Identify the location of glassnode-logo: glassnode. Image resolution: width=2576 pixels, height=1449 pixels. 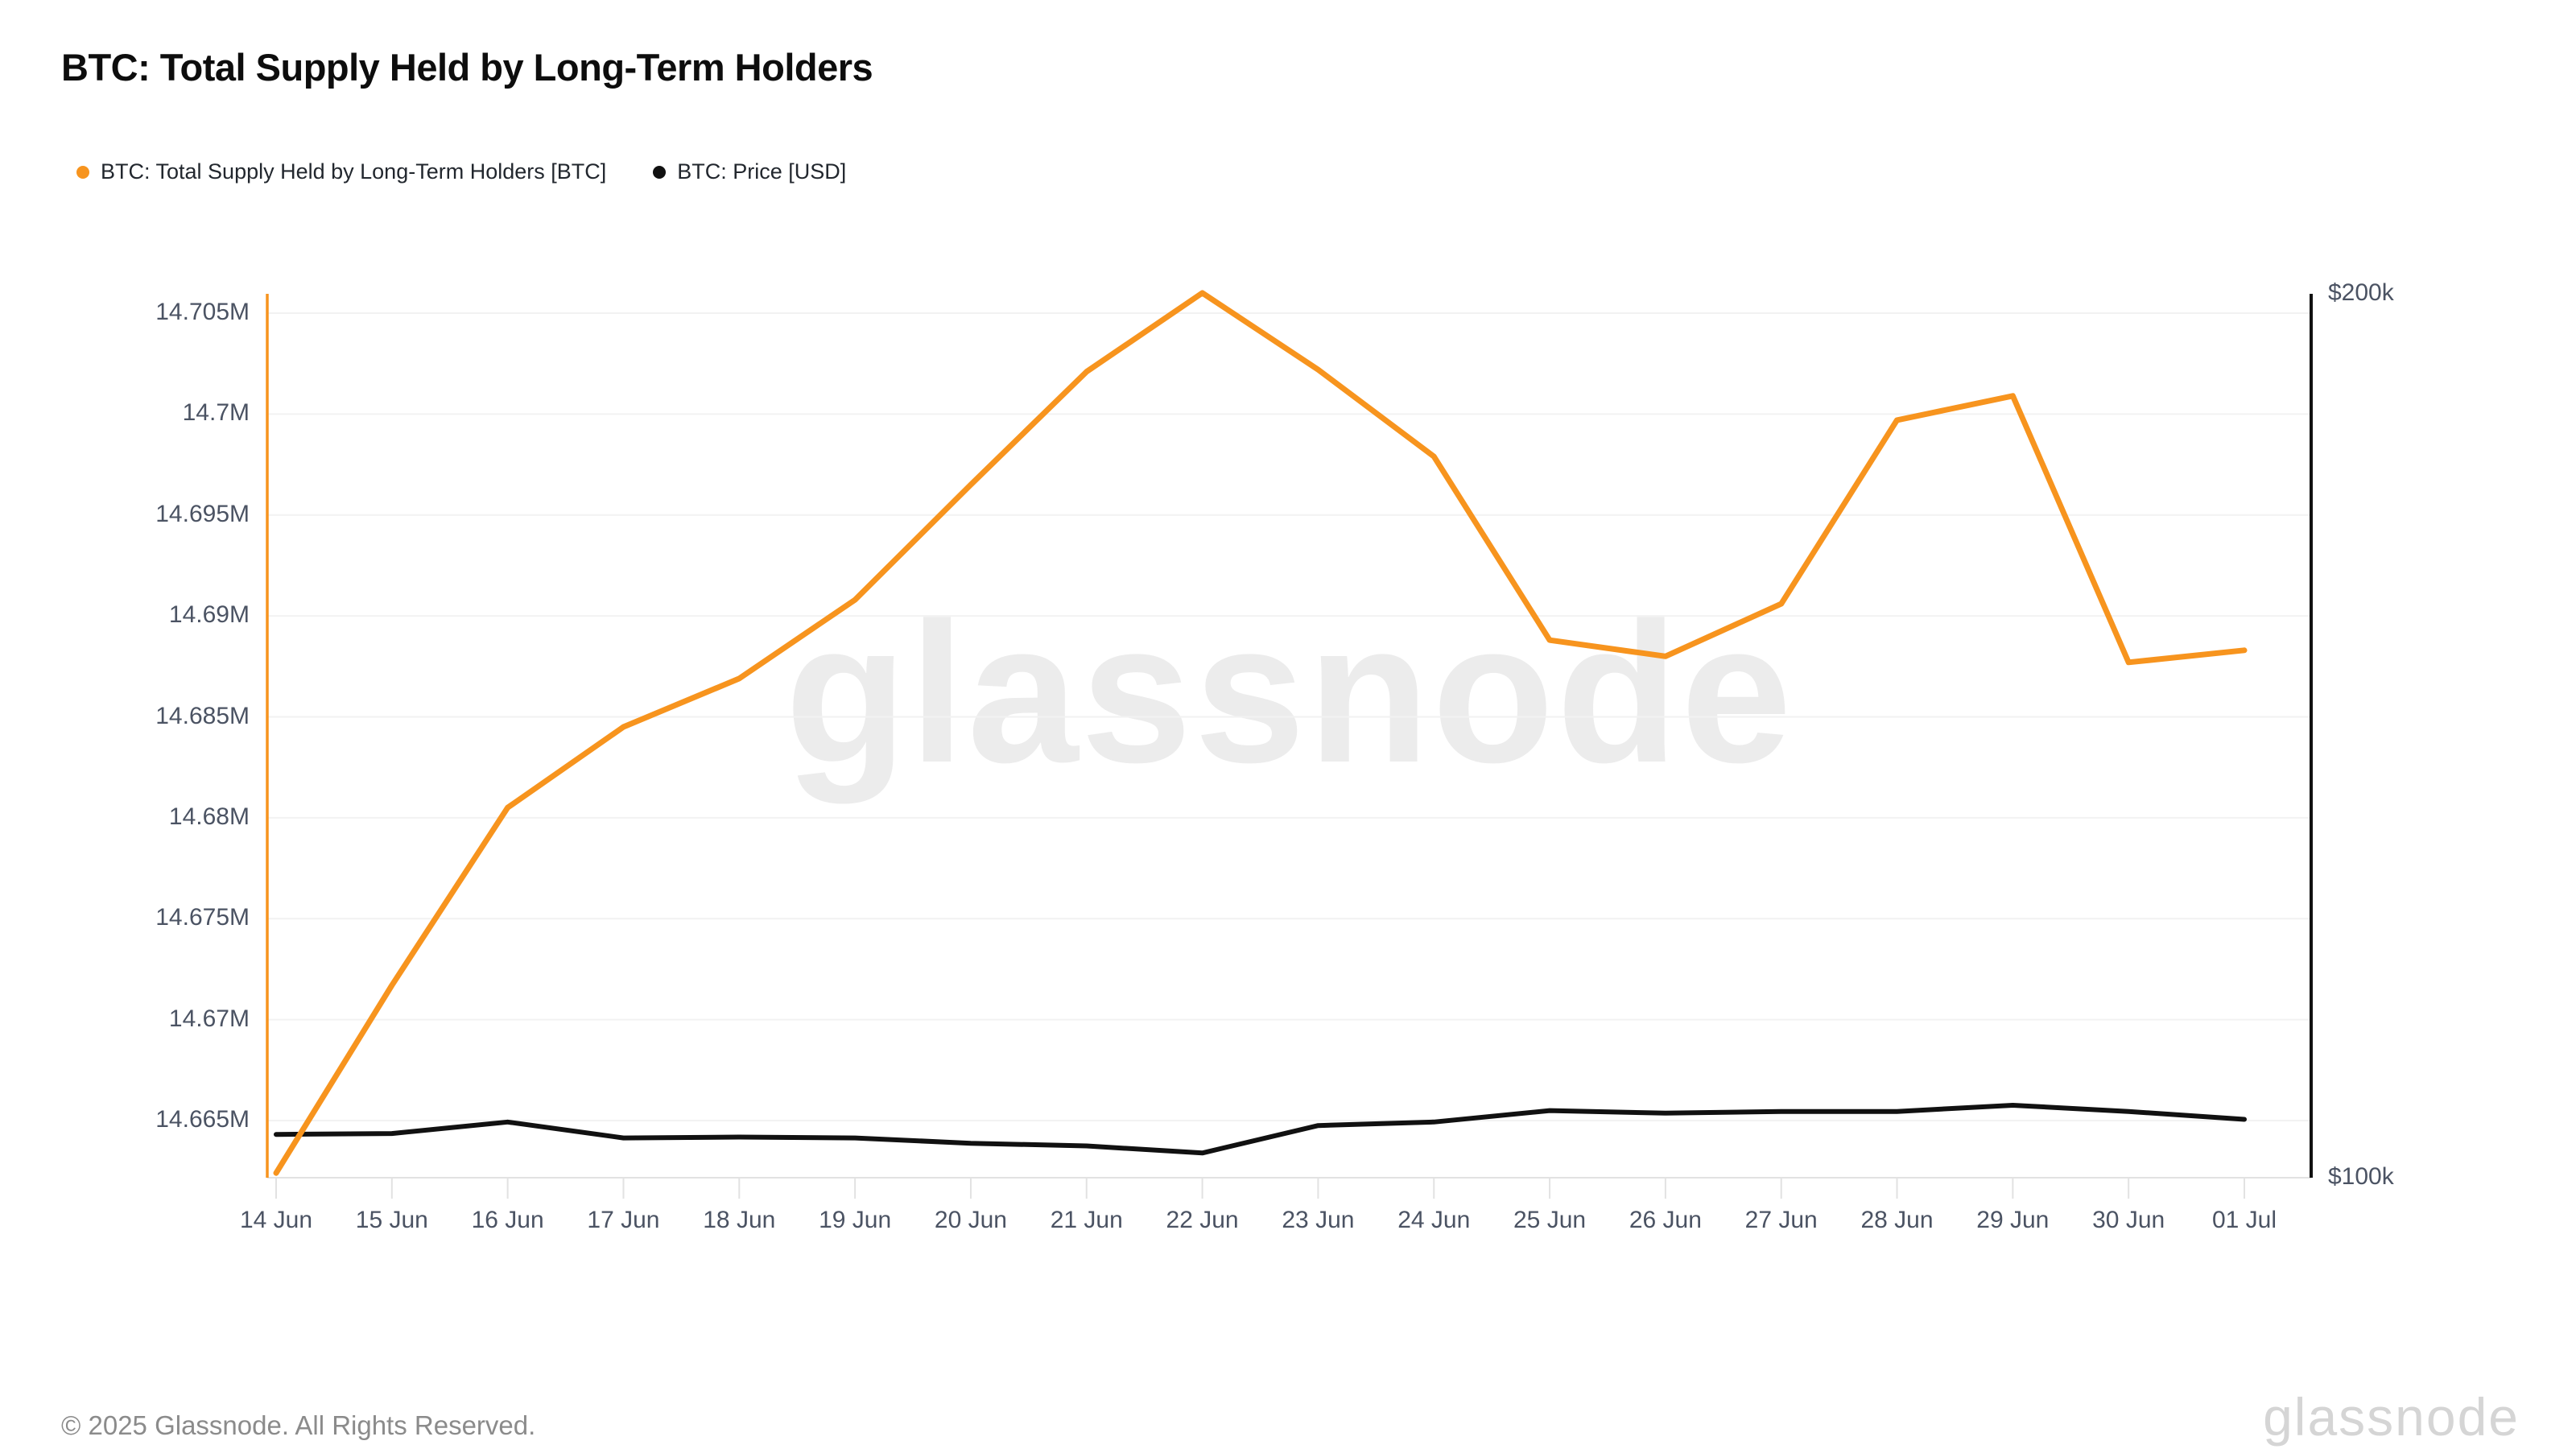
(2391, 1417).